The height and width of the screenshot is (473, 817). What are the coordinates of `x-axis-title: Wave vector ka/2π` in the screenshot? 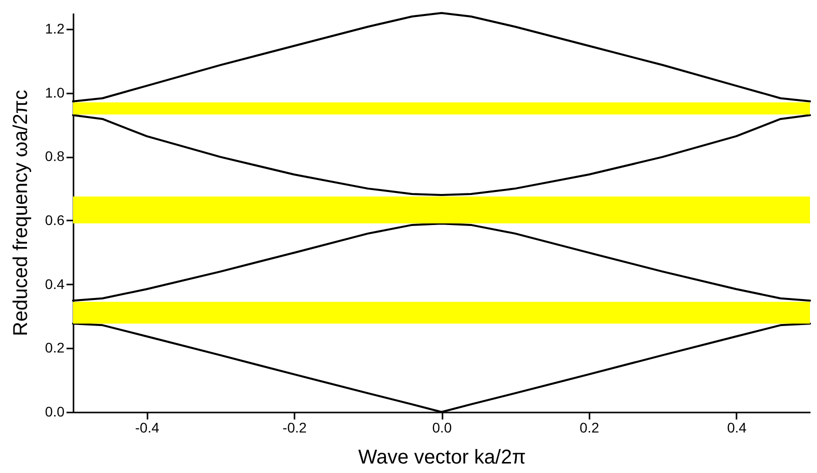 It's located at (442, 457).